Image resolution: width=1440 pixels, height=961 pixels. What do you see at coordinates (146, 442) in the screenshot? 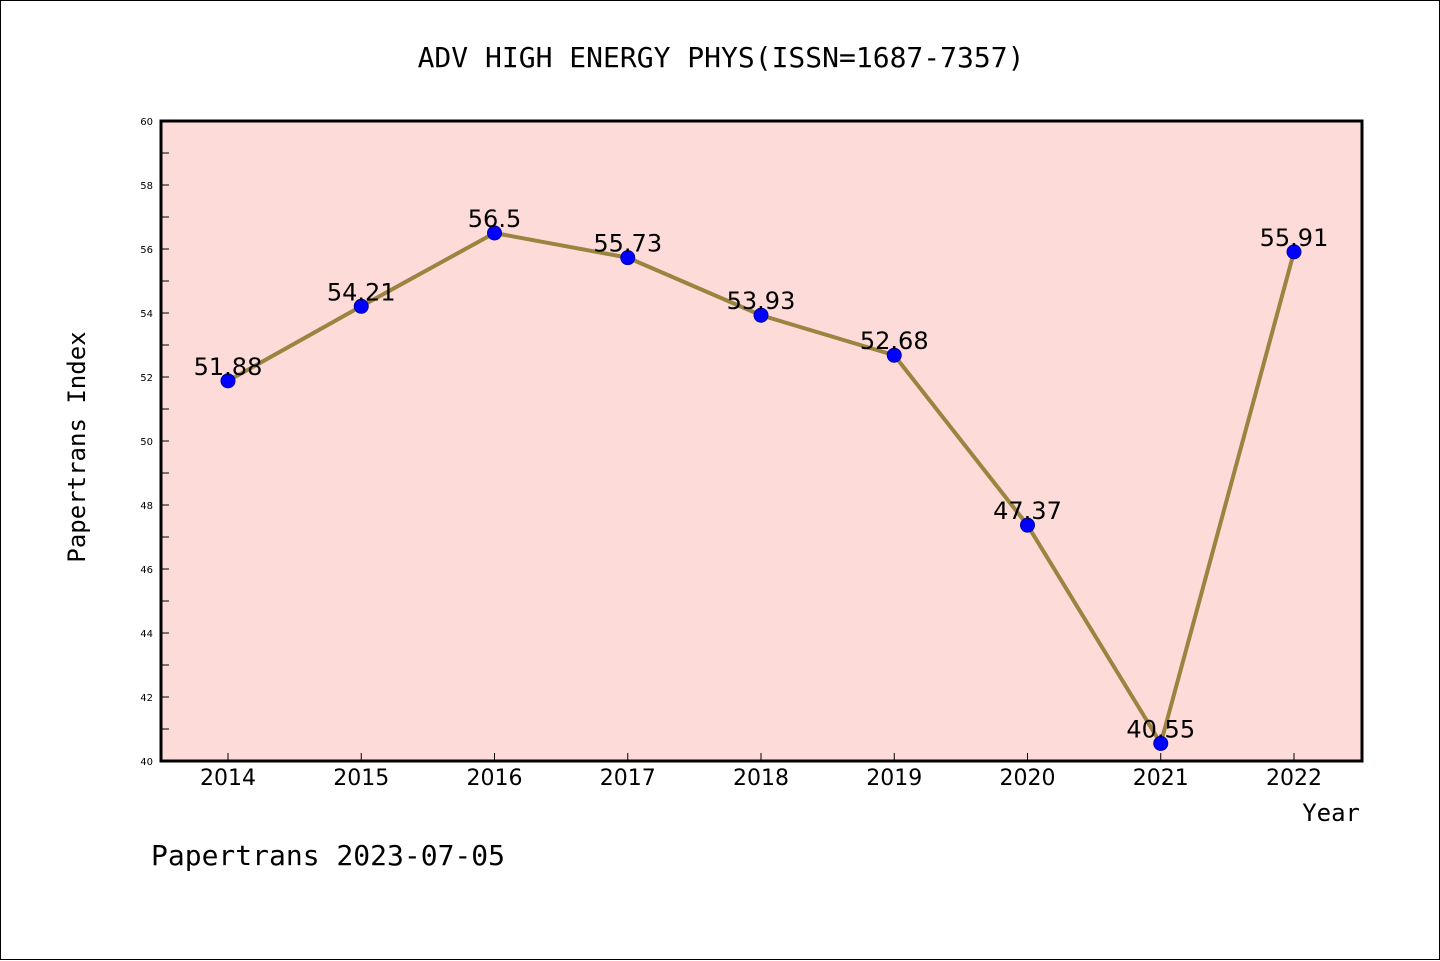
I see `y-tick-label: 50` at bounding box center [146, 442].